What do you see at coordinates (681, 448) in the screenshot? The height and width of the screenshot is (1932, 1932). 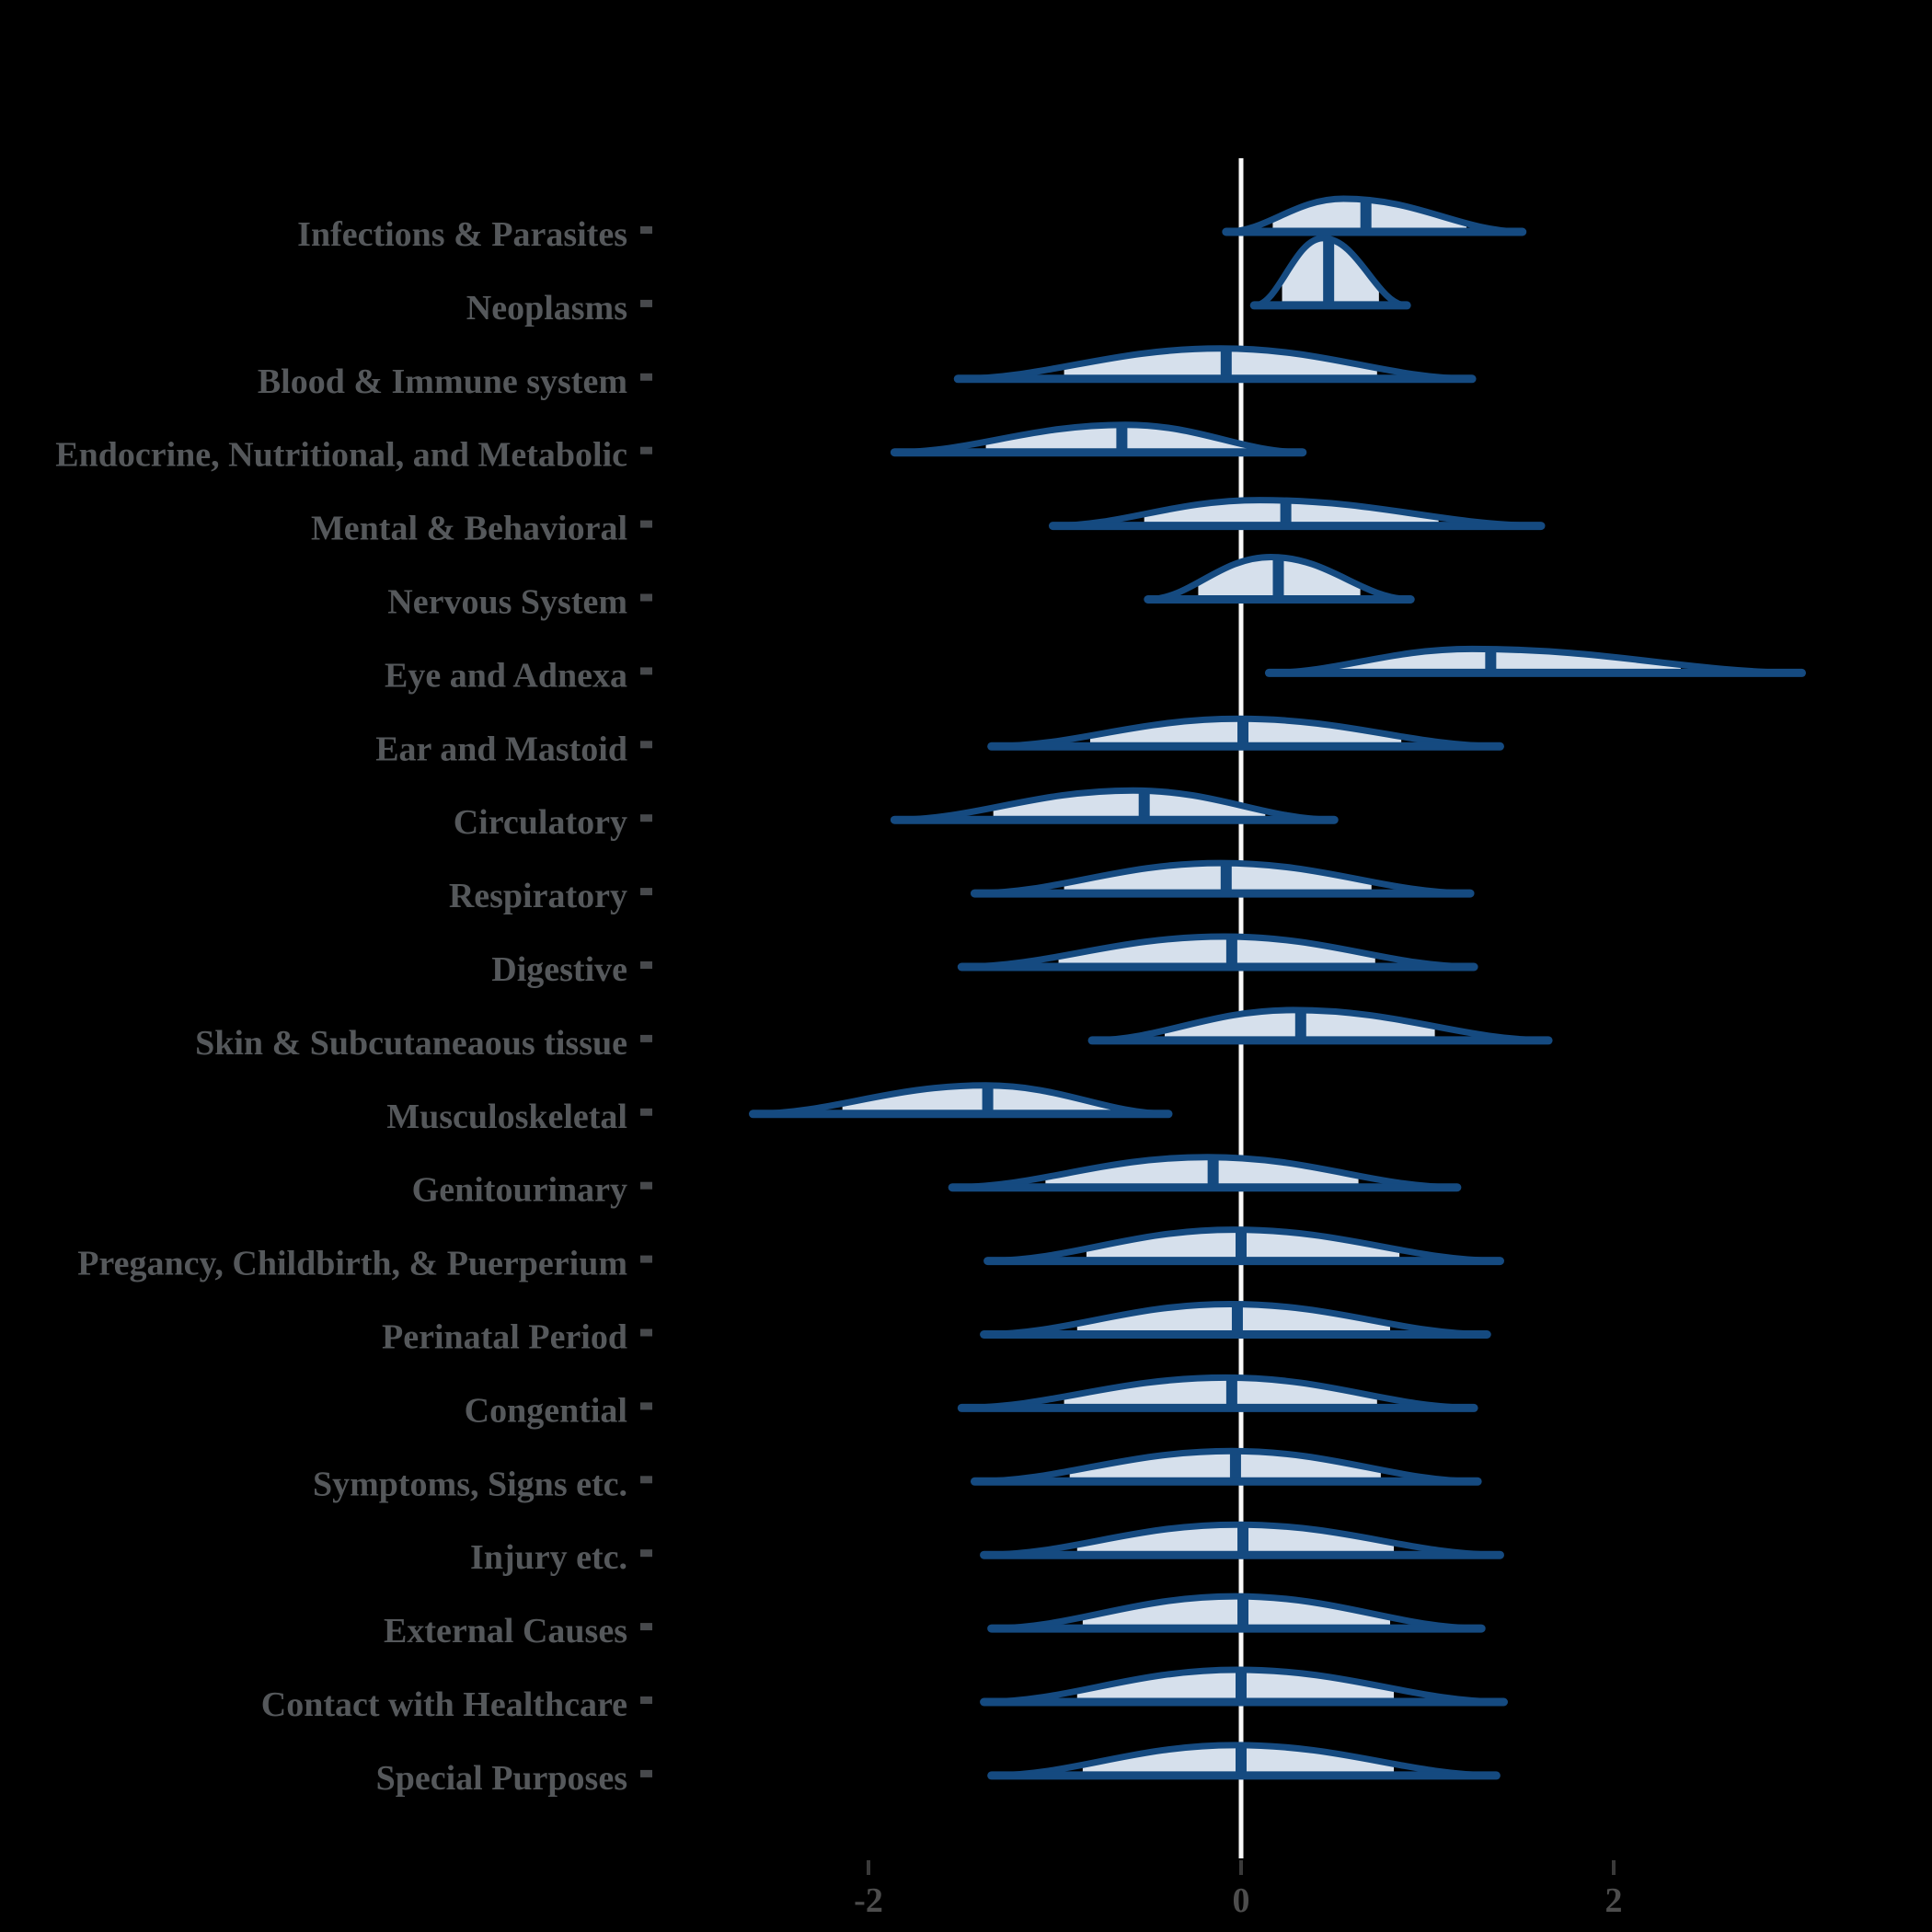 I see `density-row: Endocrine, Nutritional, and Metabolic` at bounding box center [681, 448].